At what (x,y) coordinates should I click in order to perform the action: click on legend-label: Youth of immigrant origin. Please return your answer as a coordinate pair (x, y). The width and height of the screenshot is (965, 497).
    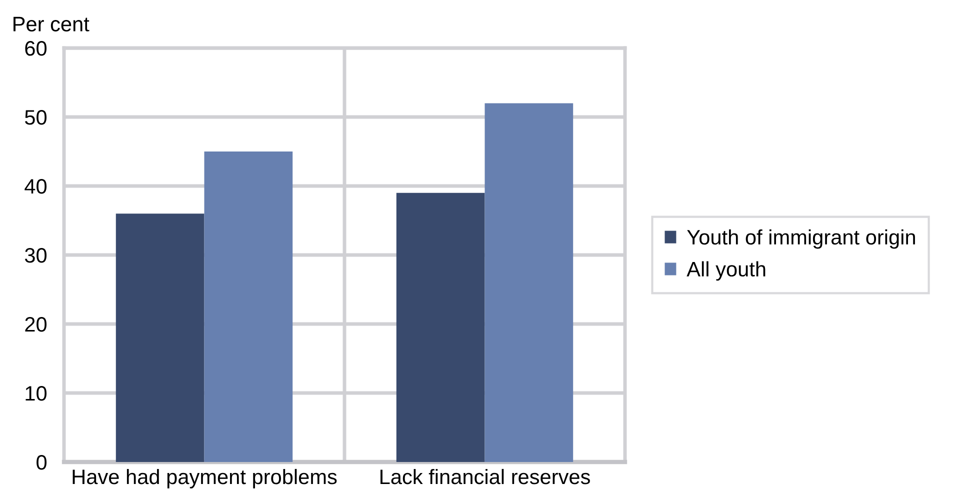
    Looking at the image, I should click on (801, 239).